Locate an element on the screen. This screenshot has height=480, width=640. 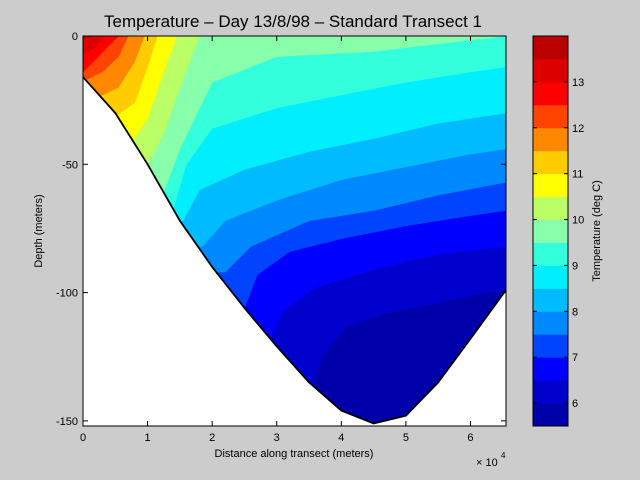
colorbar-tick-label: 7 is located at coordinates (575, 358).